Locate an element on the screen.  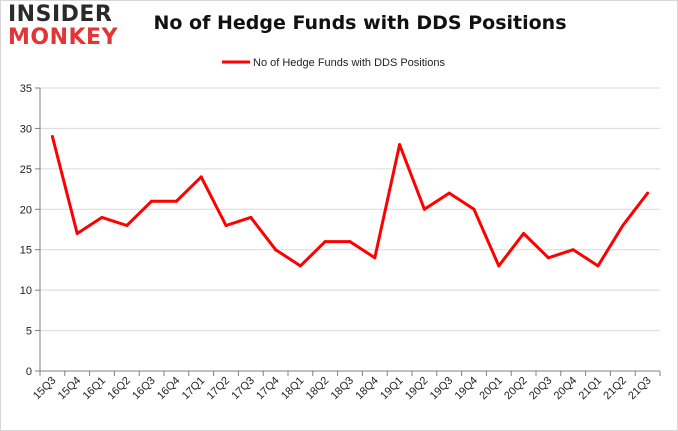
x-tick-label: 17Q4 is located at coordinates (268, 389).